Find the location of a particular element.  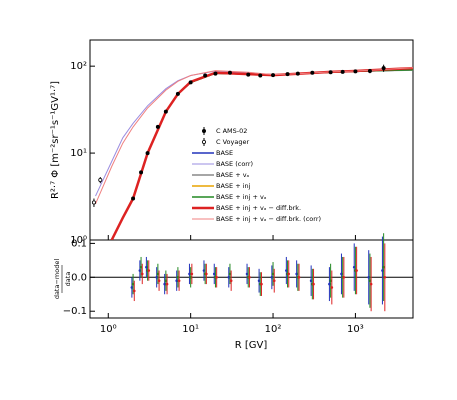

legend-label: C Voyager is located at coordinates (232, 142).